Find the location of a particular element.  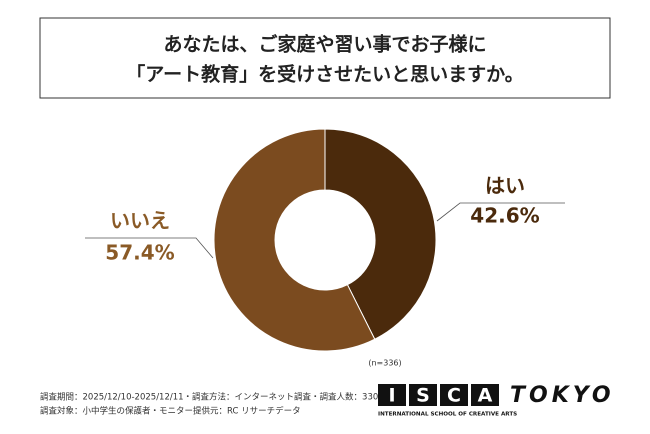

chart-title: あなたは、ご家庭や習い事でお子様に is located at coordinates (324, 44).